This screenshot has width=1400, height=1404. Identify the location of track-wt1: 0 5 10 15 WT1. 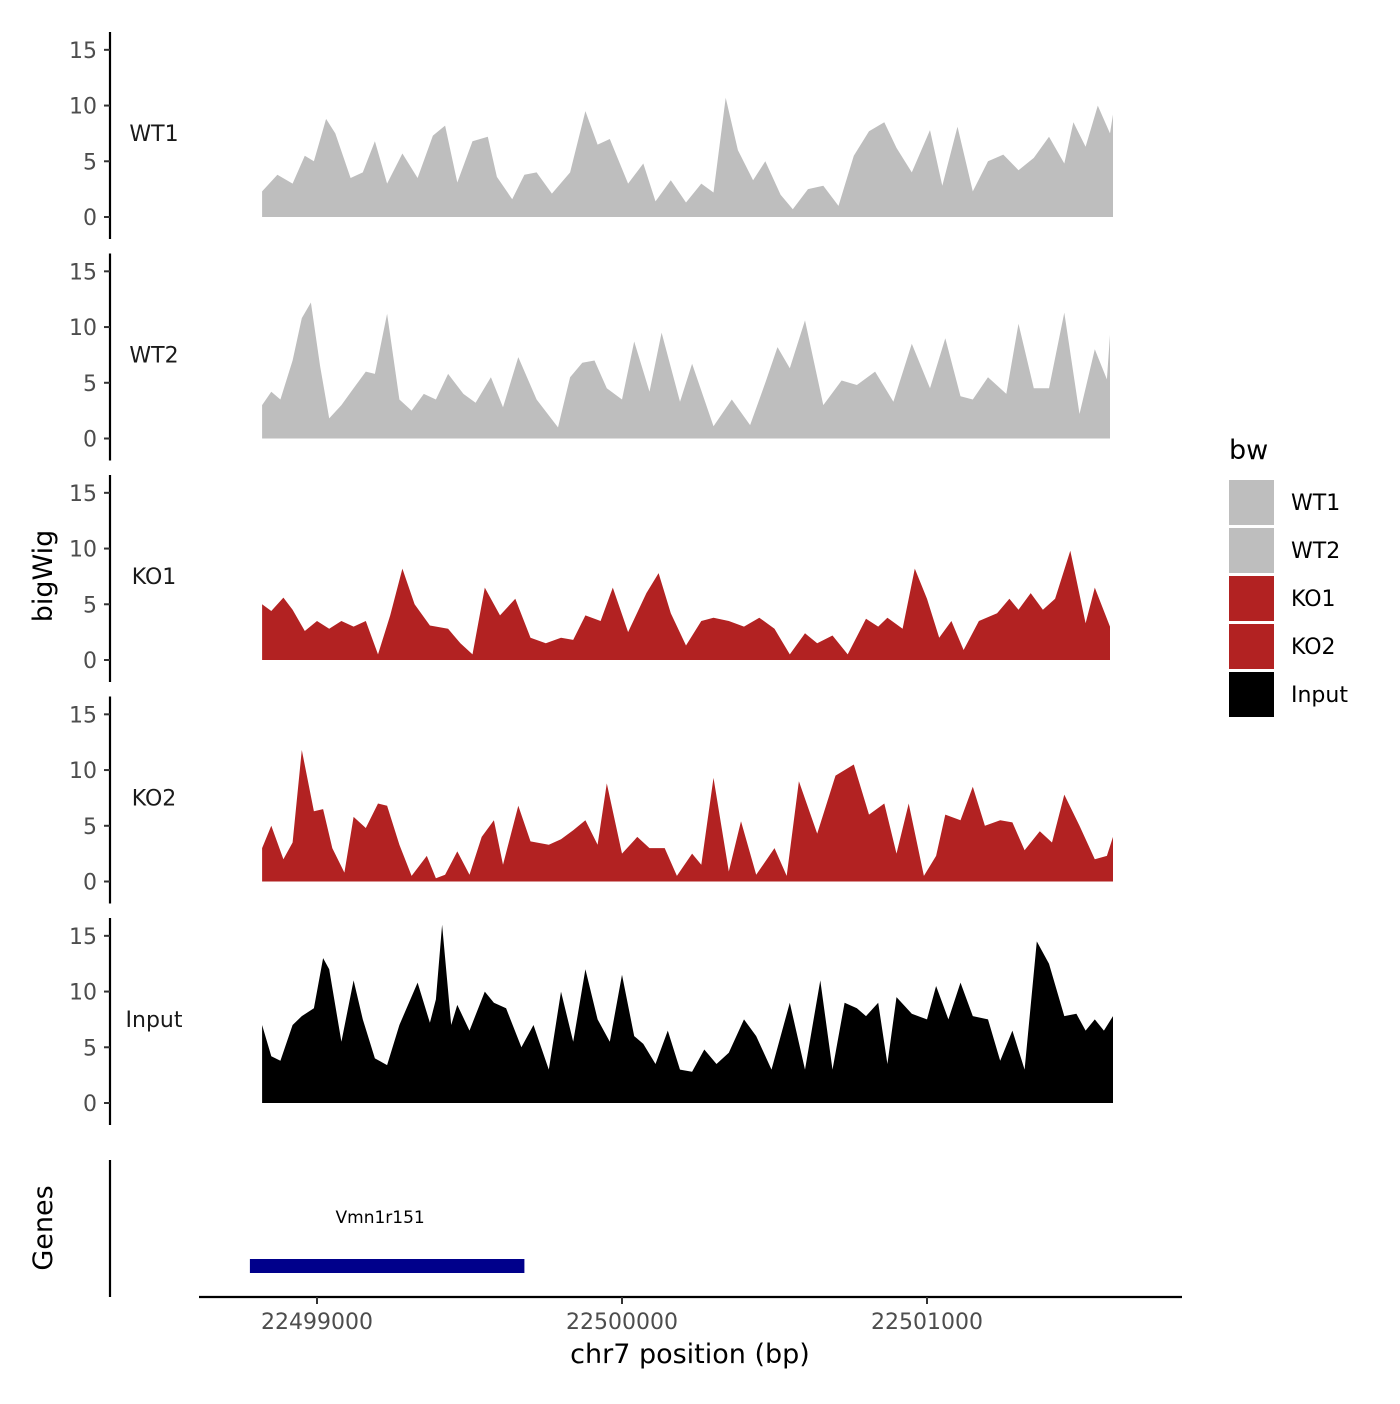
(591, 135).